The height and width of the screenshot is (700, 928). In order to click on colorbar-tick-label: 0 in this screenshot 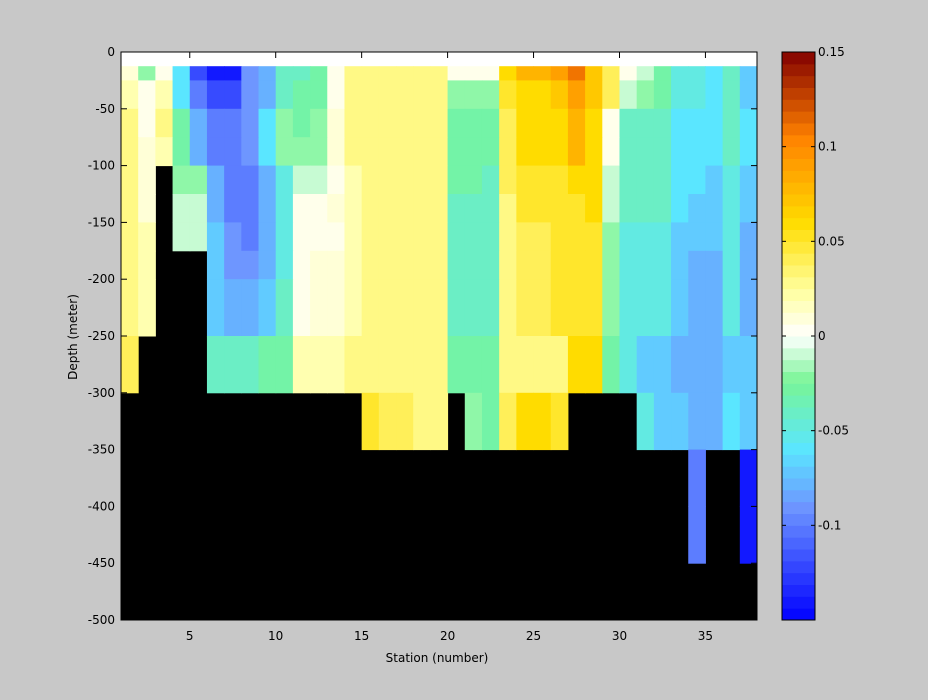, I will do `click(822, 336)`.